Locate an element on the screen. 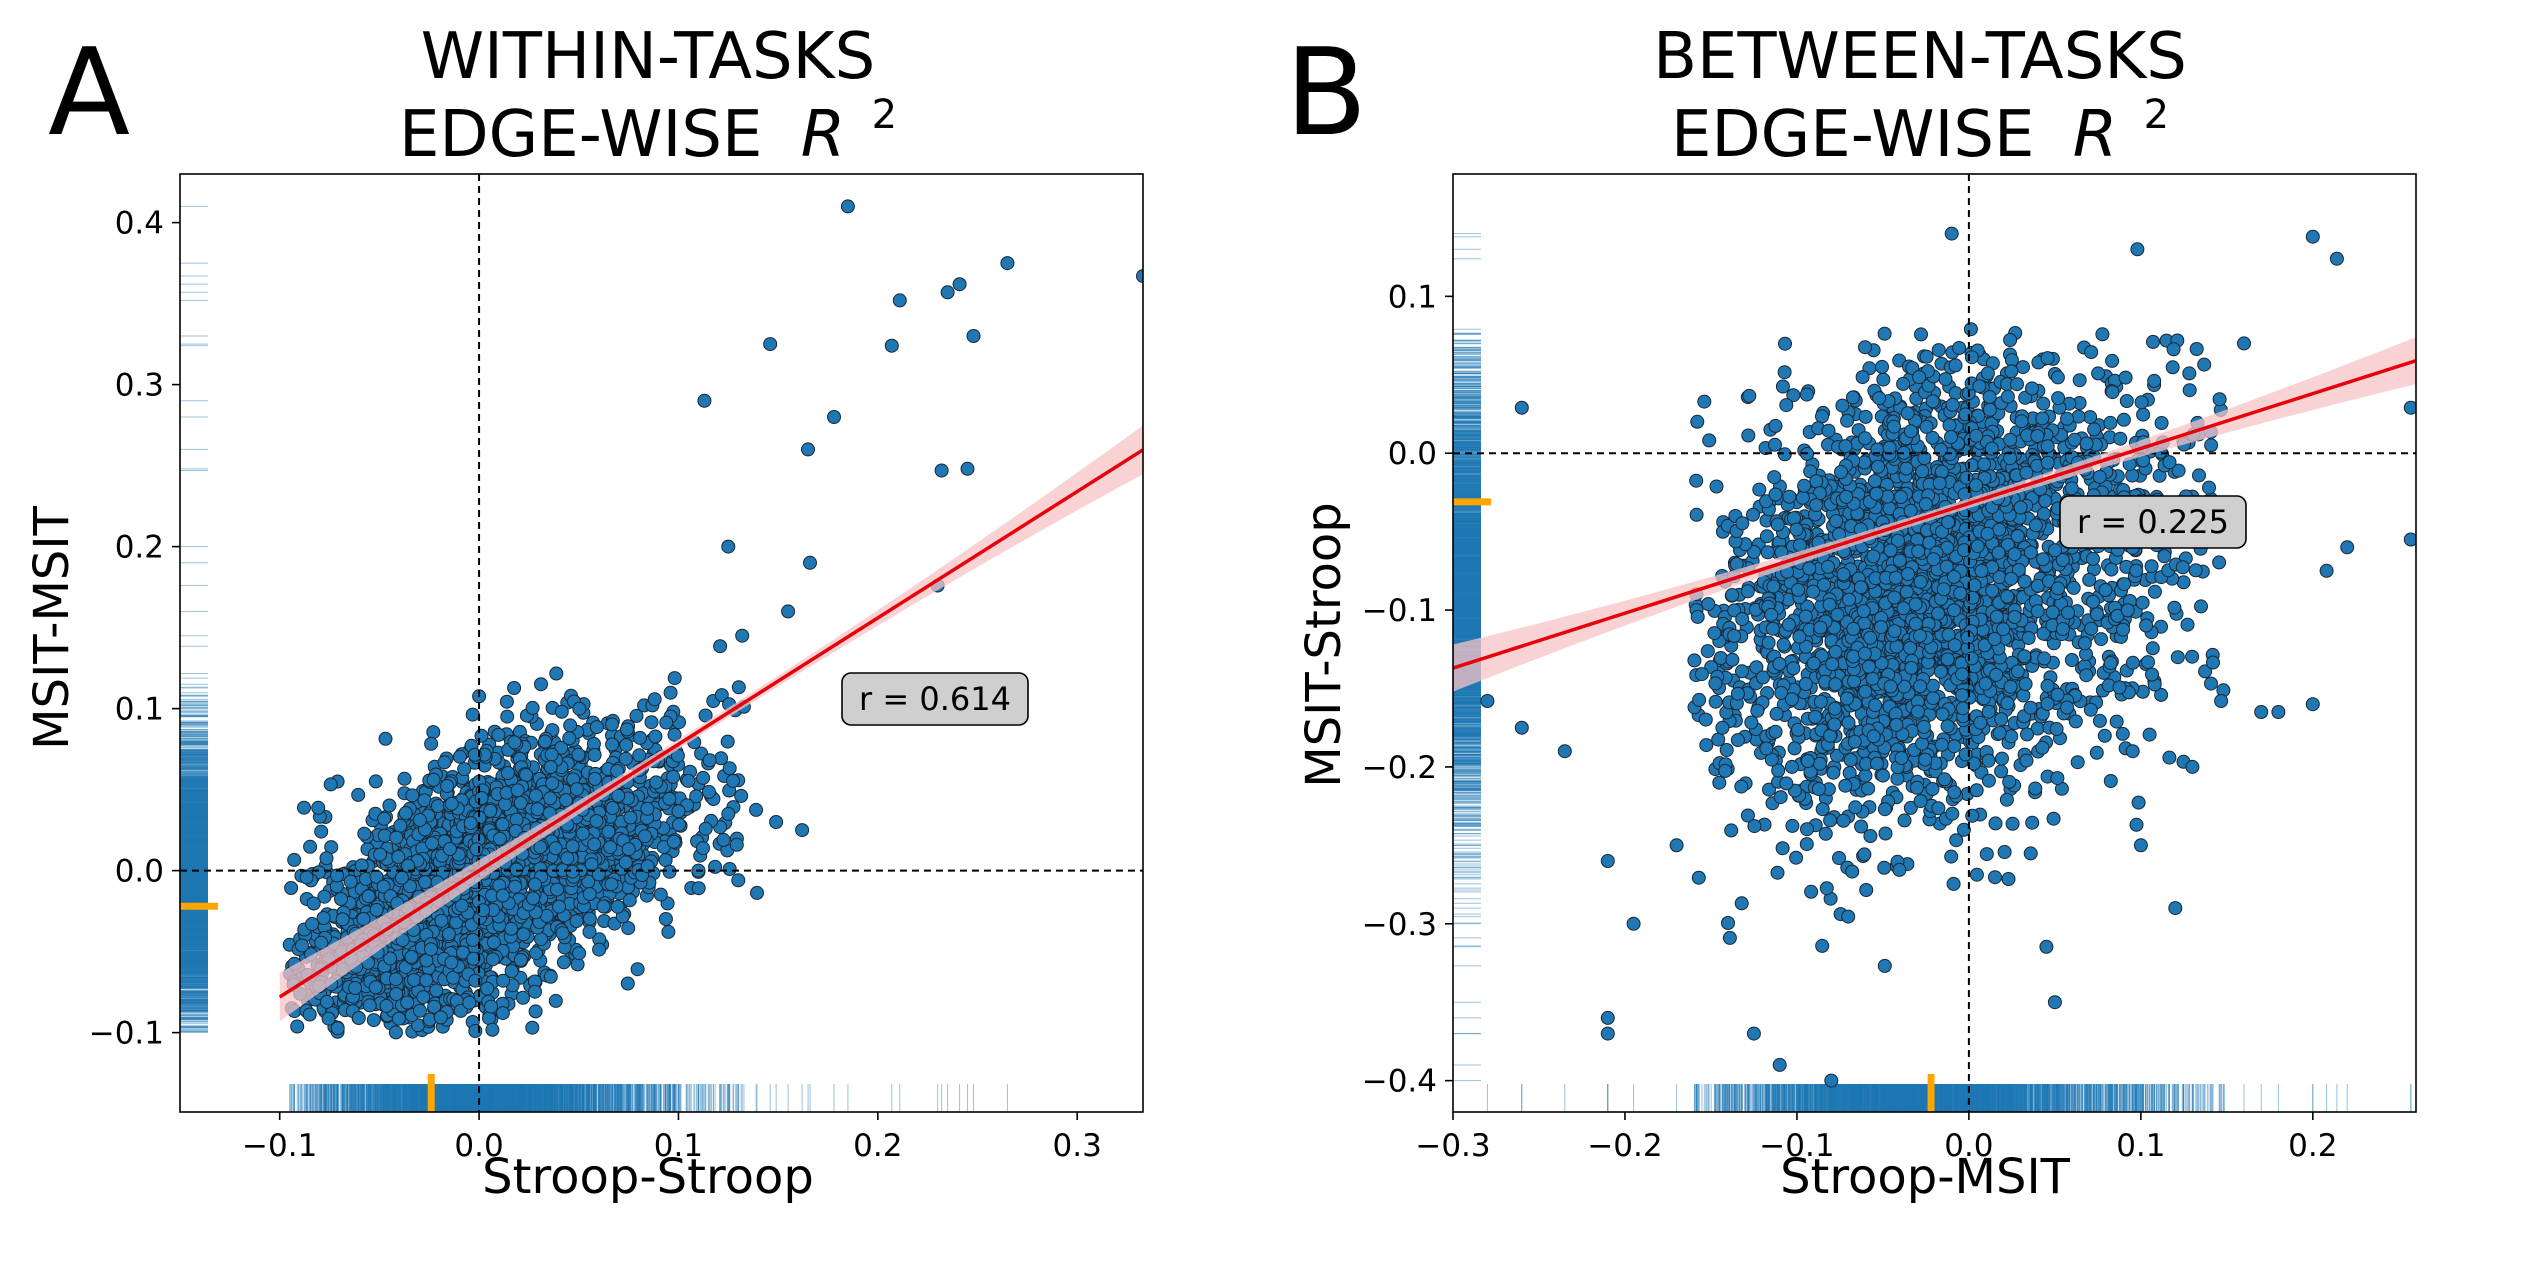 The image size is (2528, 1274). panel-a-y-tick-label: 0.4 is located at coordinates (139, 224).